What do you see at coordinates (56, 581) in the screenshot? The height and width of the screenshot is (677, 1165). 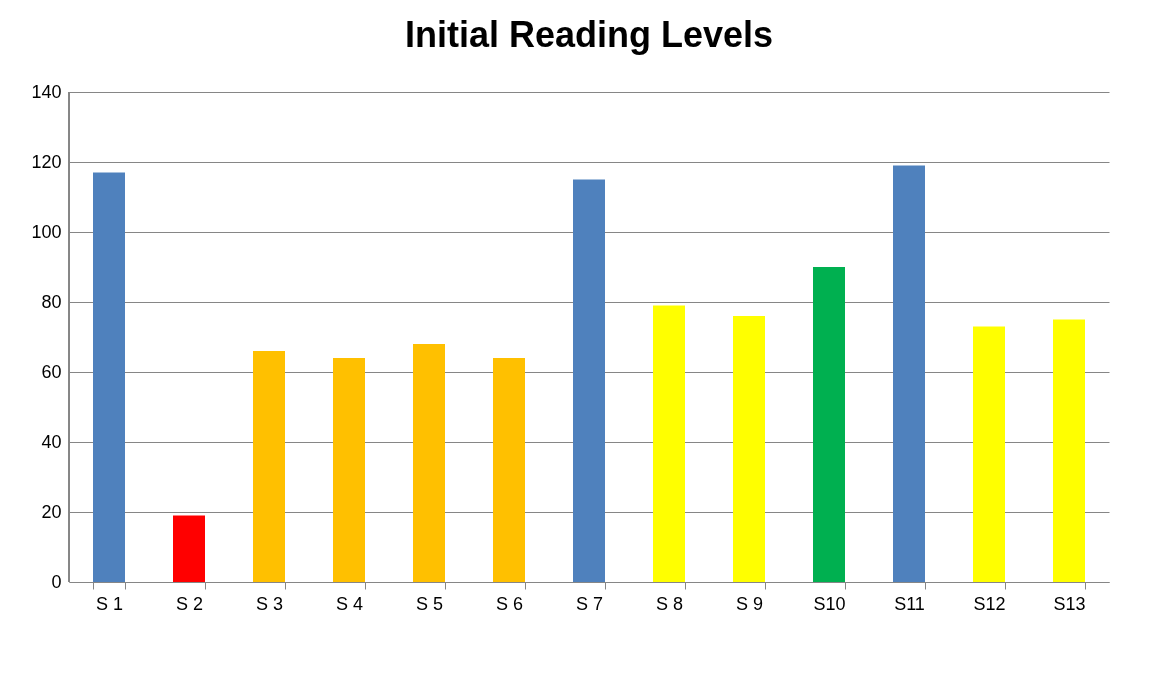 I see `y-tick-label: 0` at bounding box center [56, 581].